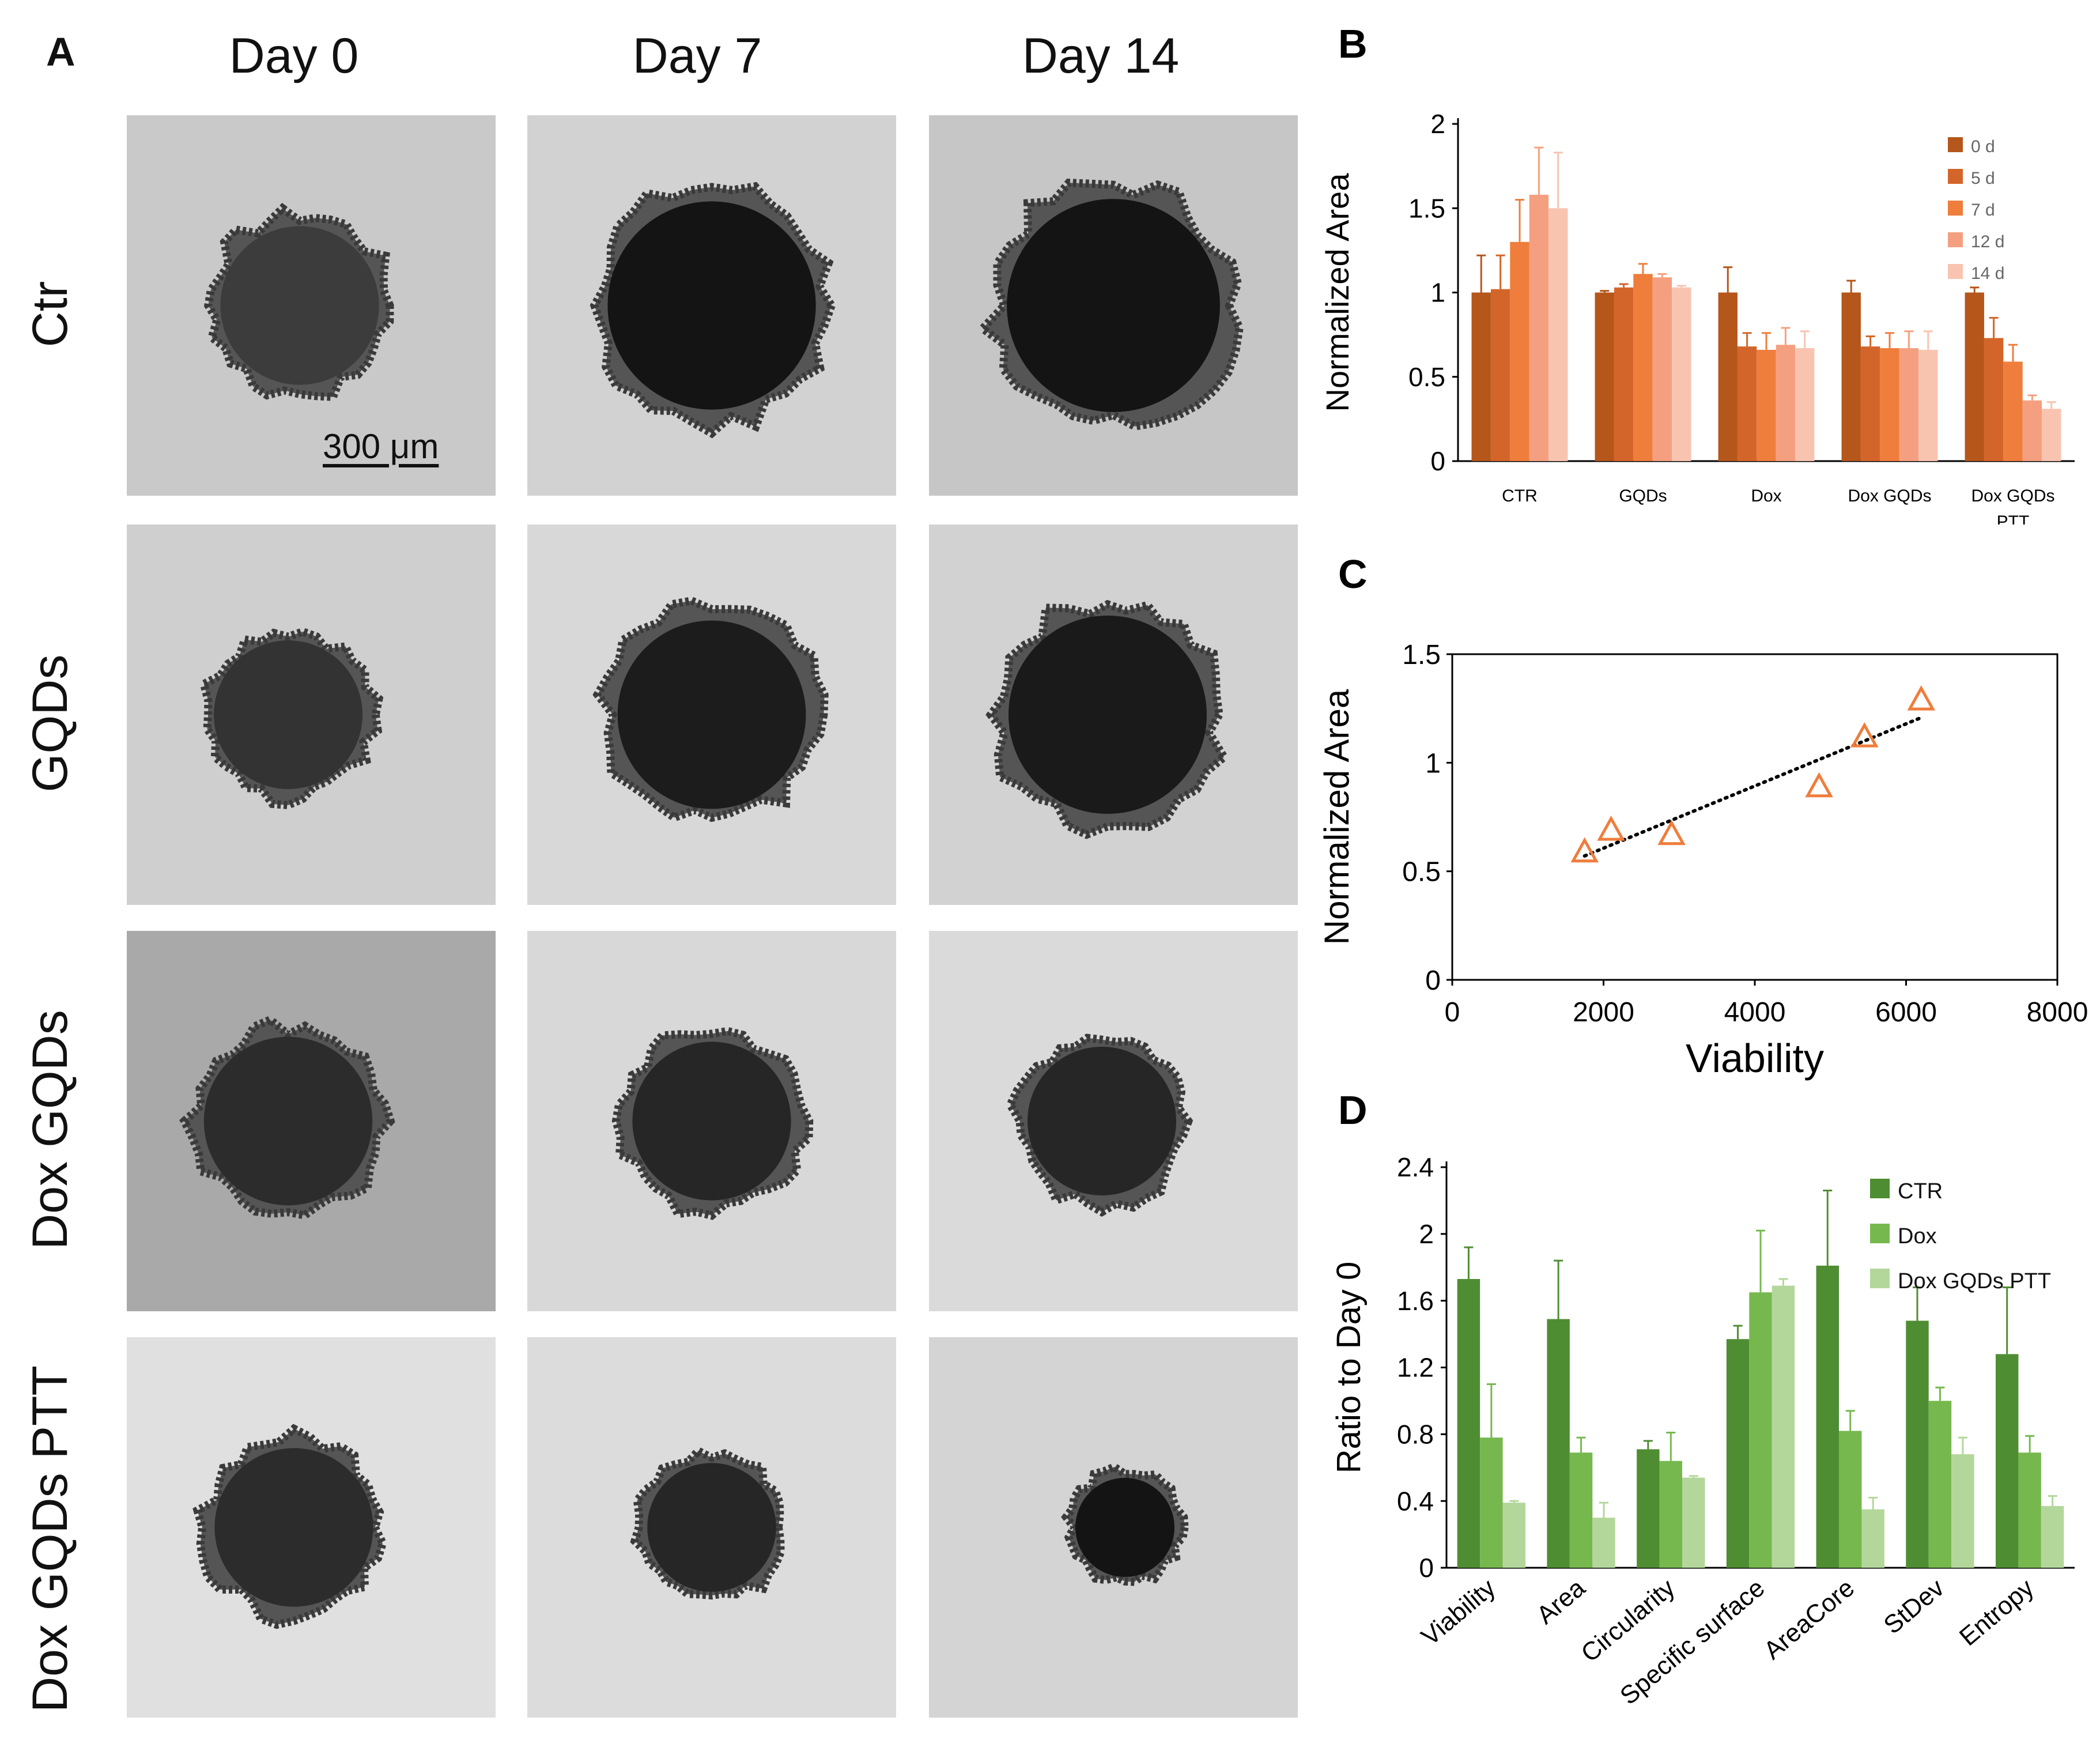  Describe the element at coordinates (50, 1539) in the screenshot. I see `row-header-dox-gqds-ptt: Dox GQDs PTT` at that location.